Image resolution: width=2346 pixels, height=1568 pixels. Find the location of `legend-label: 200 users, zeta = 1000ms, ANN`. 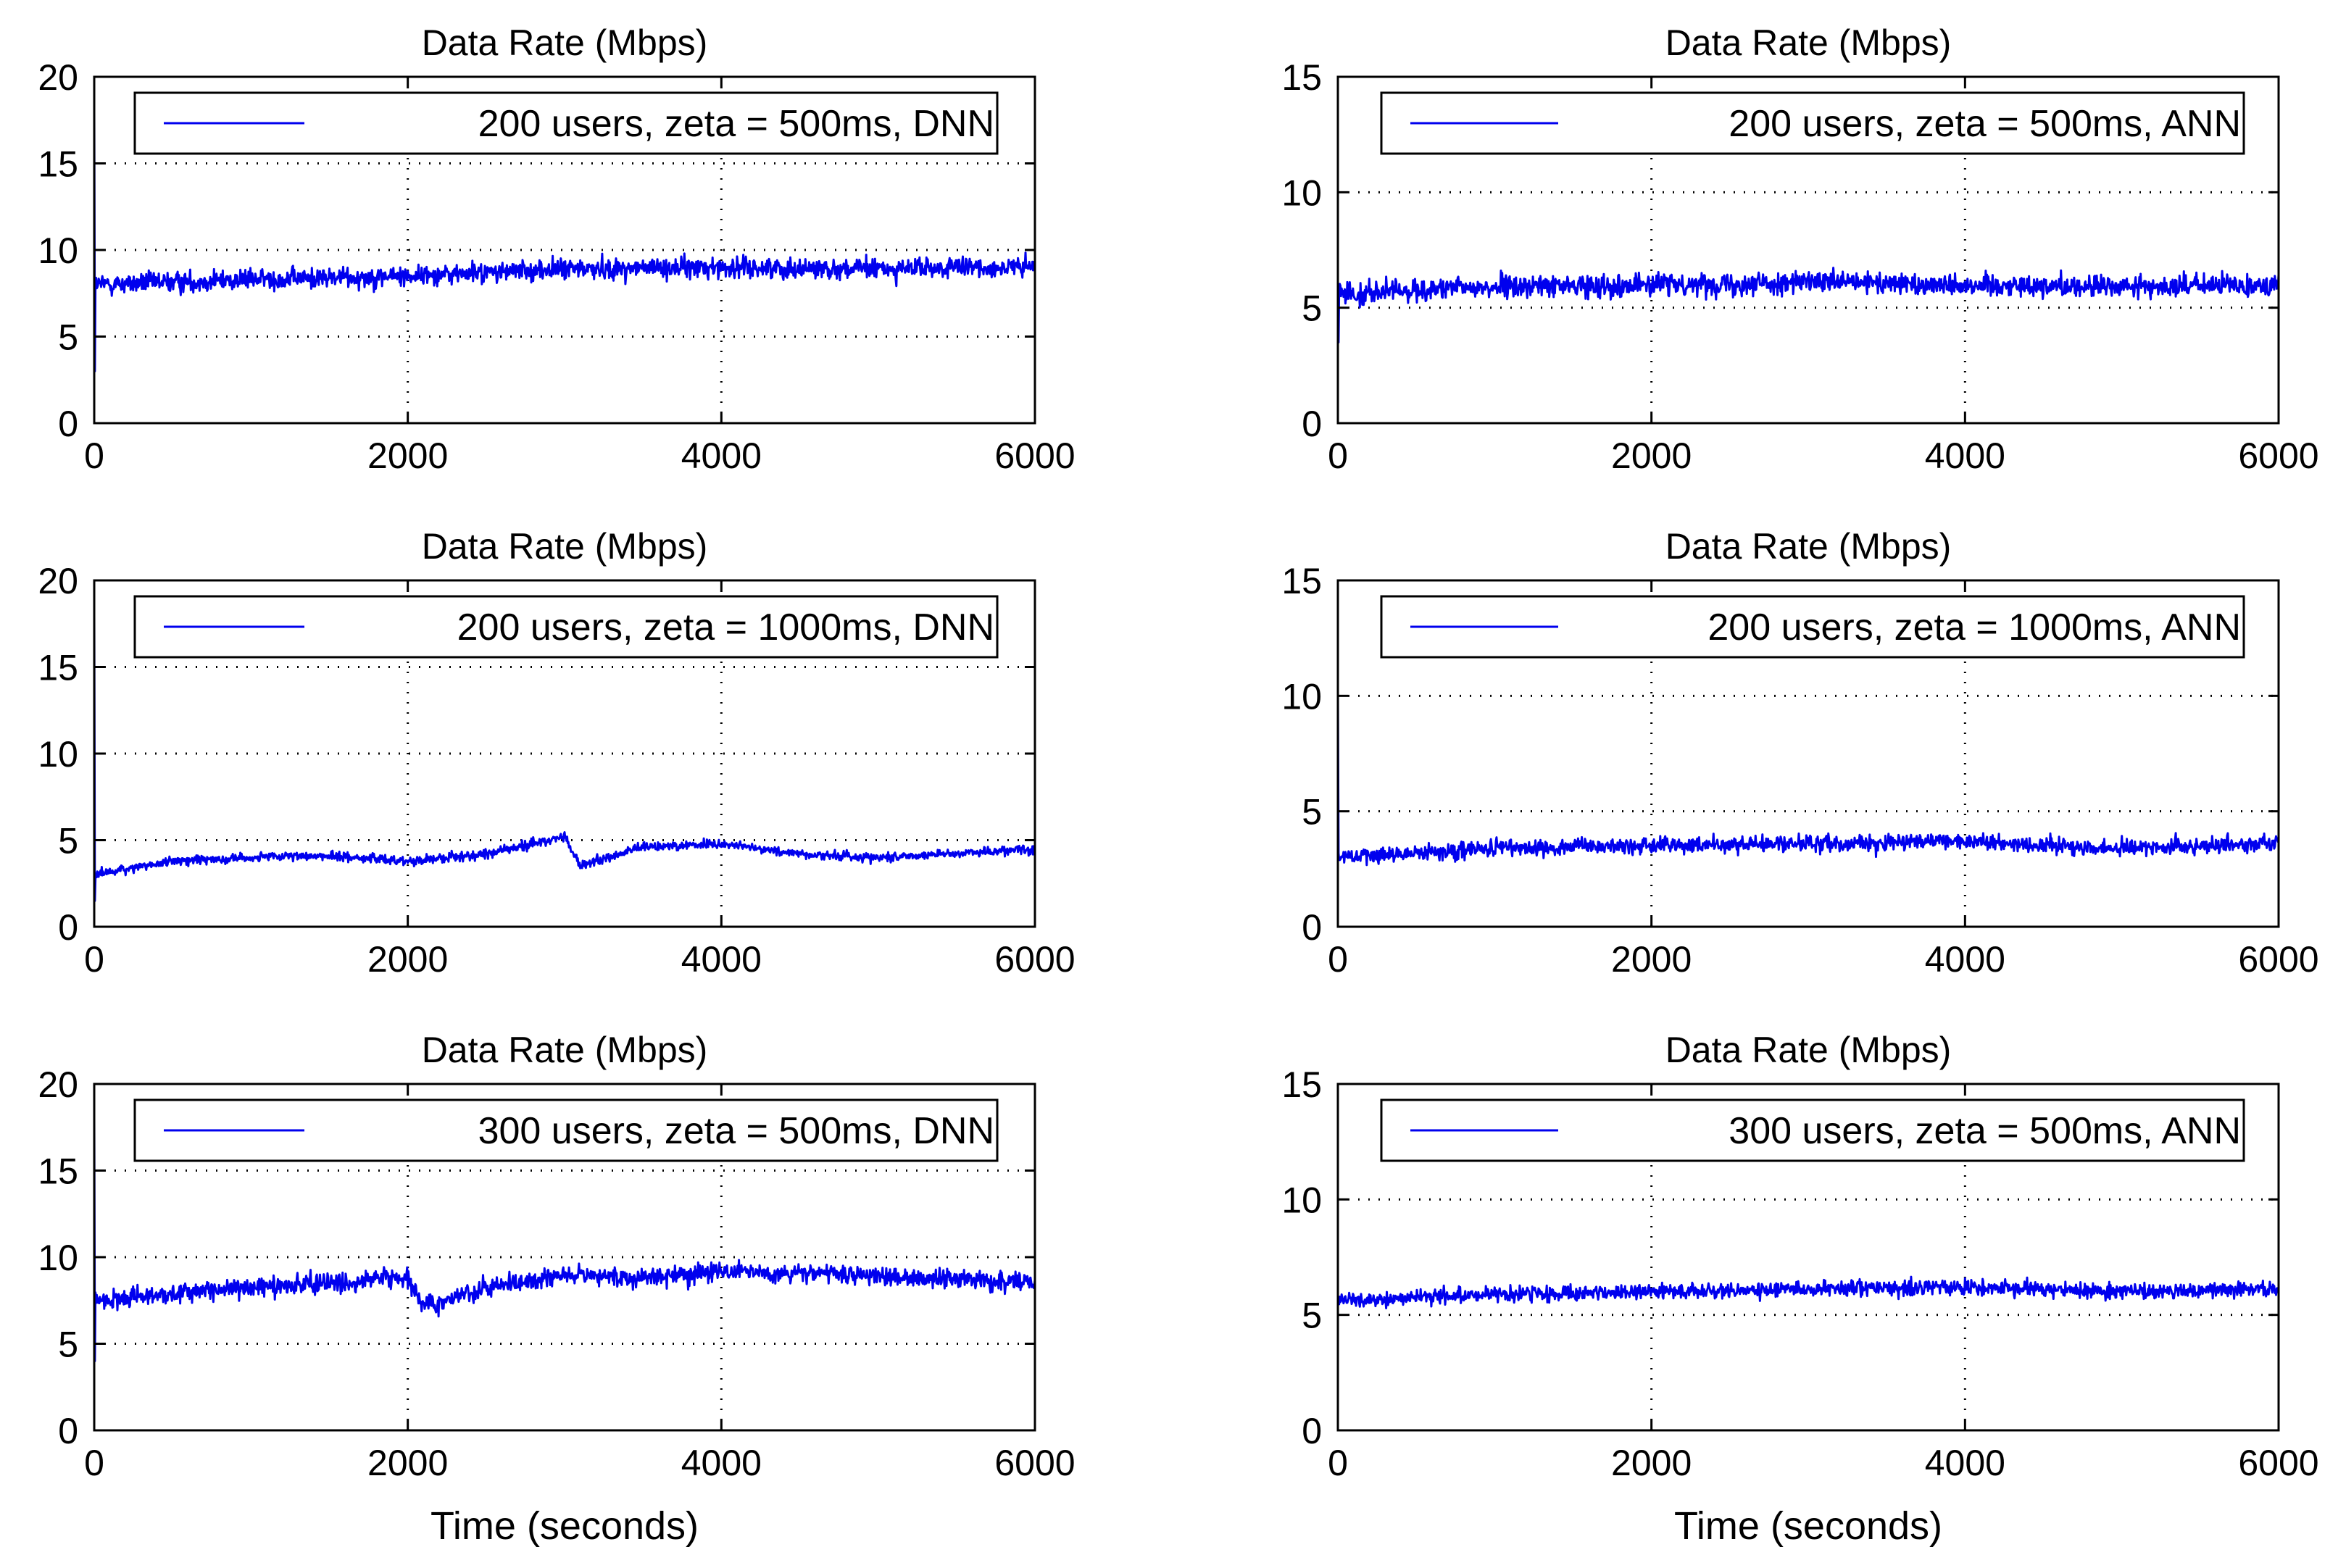

legend-label: 200 users, zeta = 1000ms, ANN is located at coordinates (1974, 627).